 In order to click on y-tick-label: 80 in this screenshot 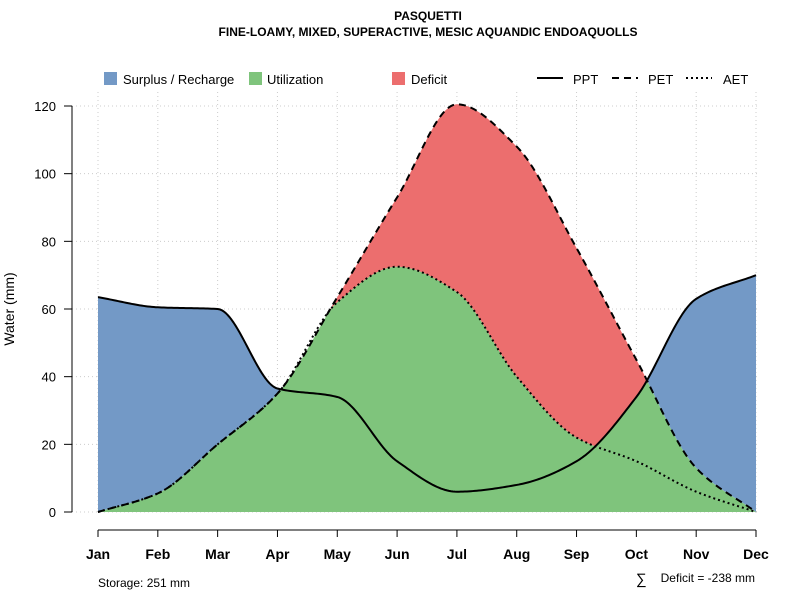, I will do `click(49, 241)`.